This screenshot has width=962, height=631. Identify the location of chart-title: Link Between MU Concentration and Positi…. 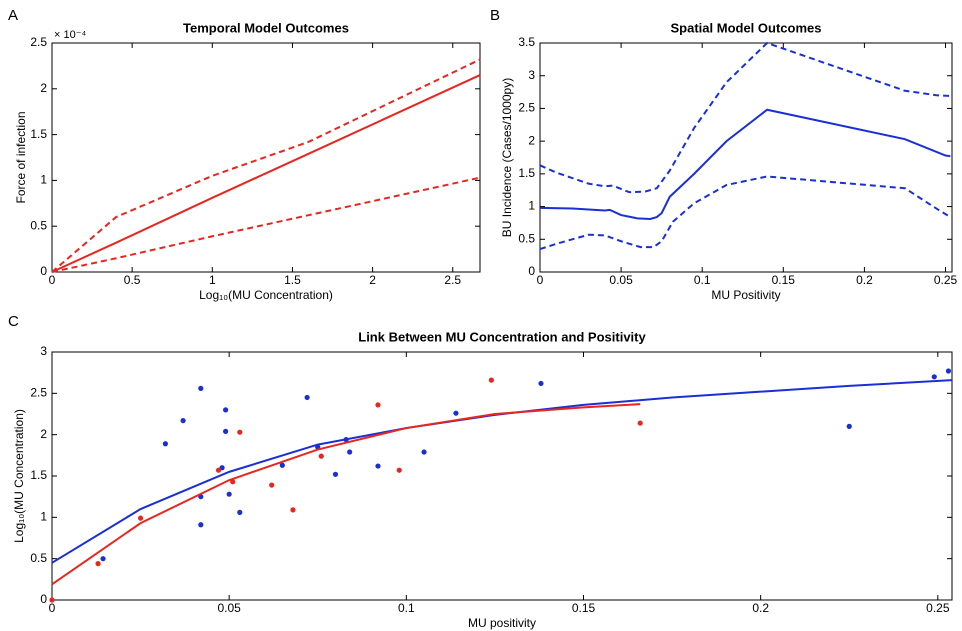
(502, 336).